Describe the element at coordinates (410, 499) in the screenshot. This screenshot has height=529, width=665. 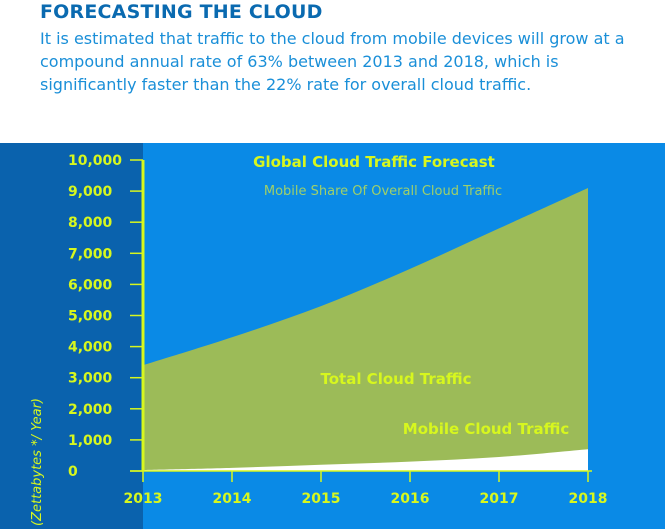
I see `x-tick-label: 2016` at that location.